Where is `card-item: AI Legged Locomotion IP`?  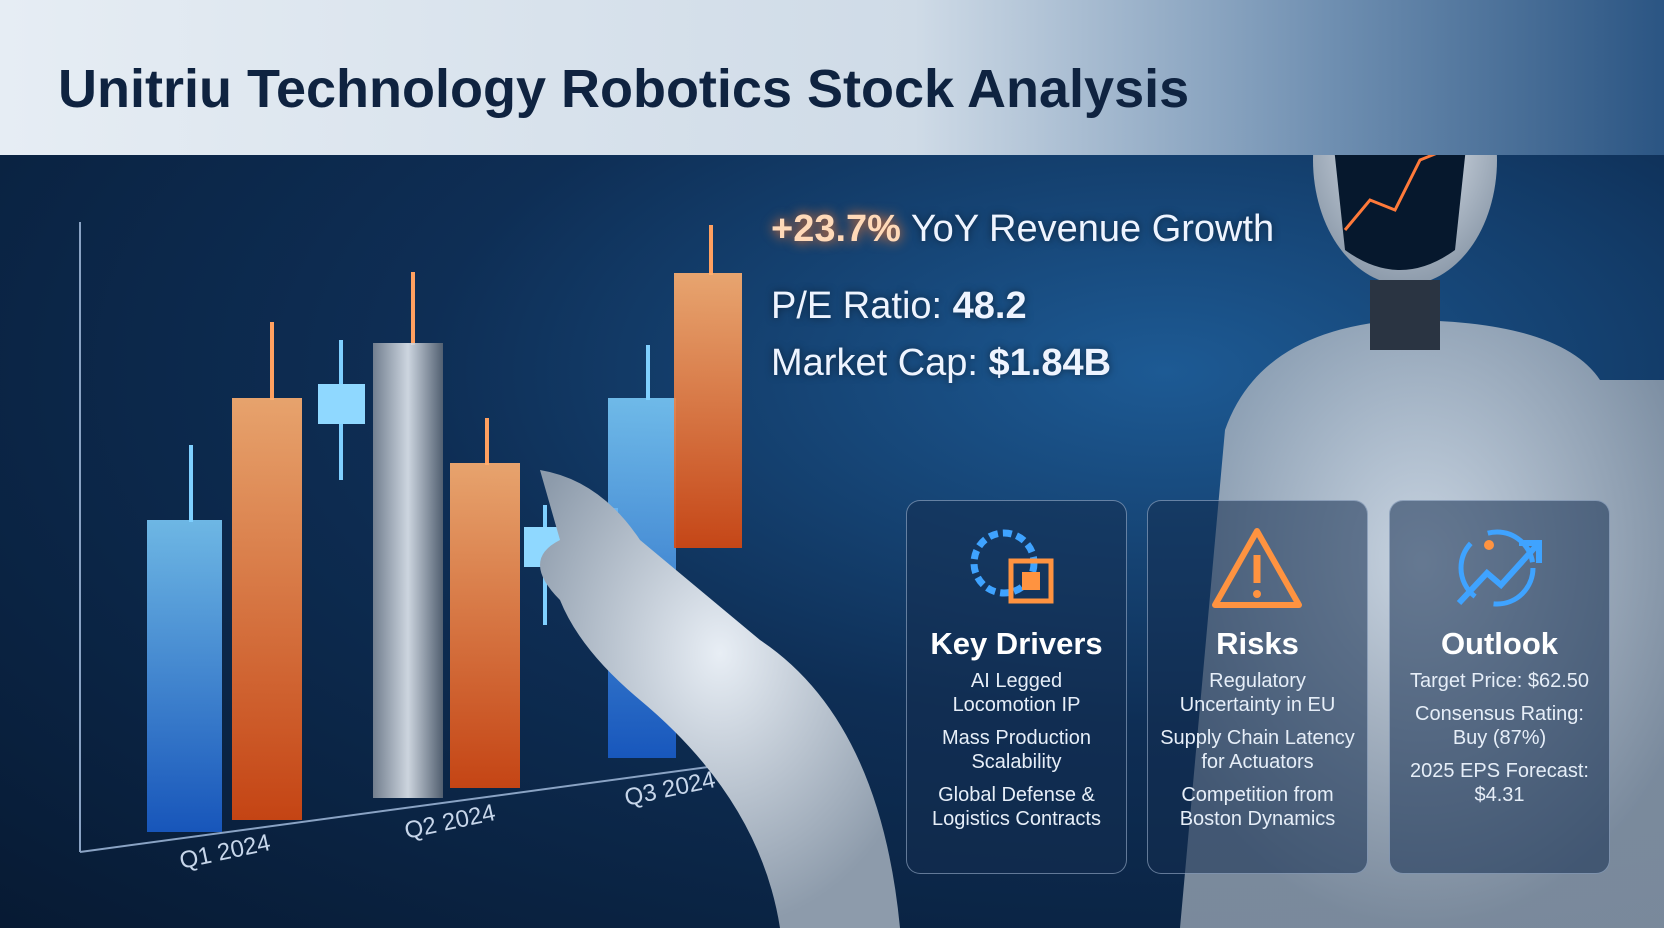 card-item: AI Legged Locomotion IP is located at coordinates (1016, 693).